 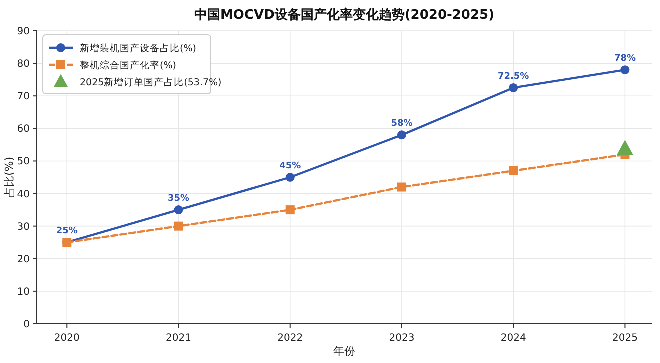 What do you see at coordinates (67, 338) in the screenshot?
I see `x-tick-label: 2020` at bounding box center [67, 338].